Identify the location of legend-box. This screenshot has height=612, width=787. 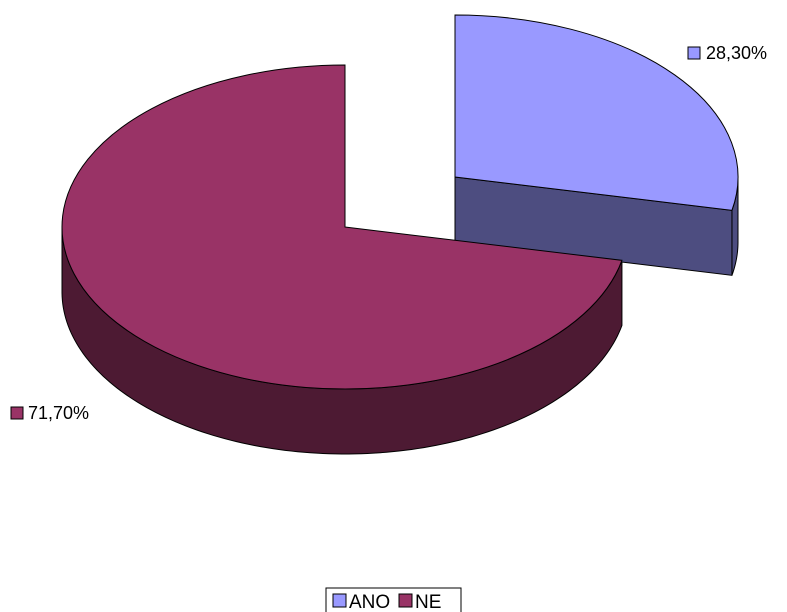
(393, 599).